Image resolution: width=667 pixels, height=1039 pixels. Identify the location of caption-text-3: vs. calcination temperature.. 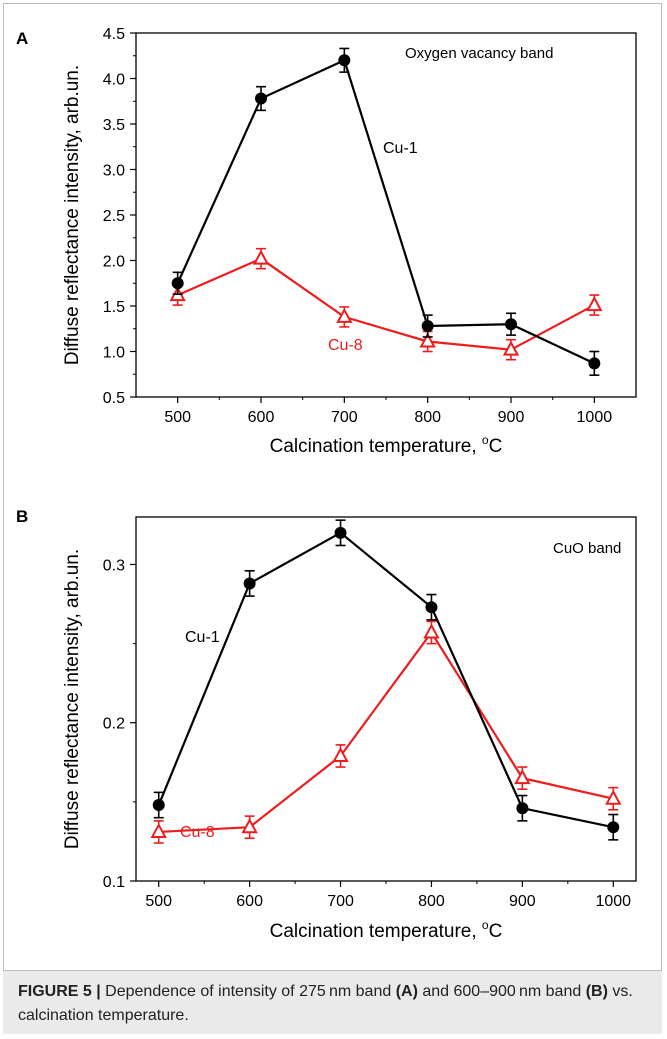
(325, 1003).